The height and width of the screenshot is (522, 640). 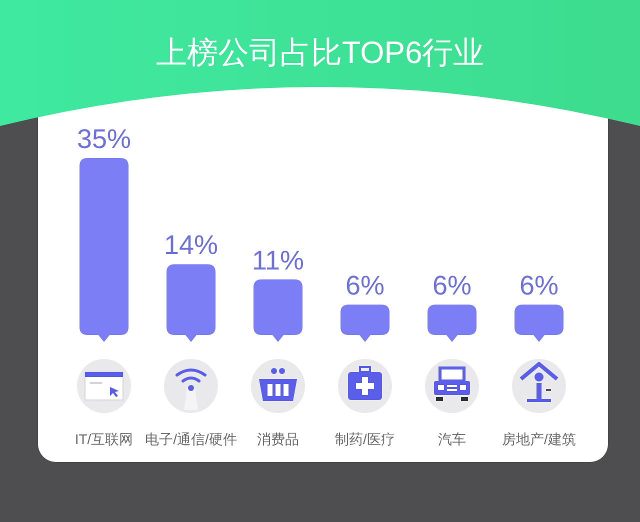 I want to click on data-label: 14%, so click(x=191, y=245).